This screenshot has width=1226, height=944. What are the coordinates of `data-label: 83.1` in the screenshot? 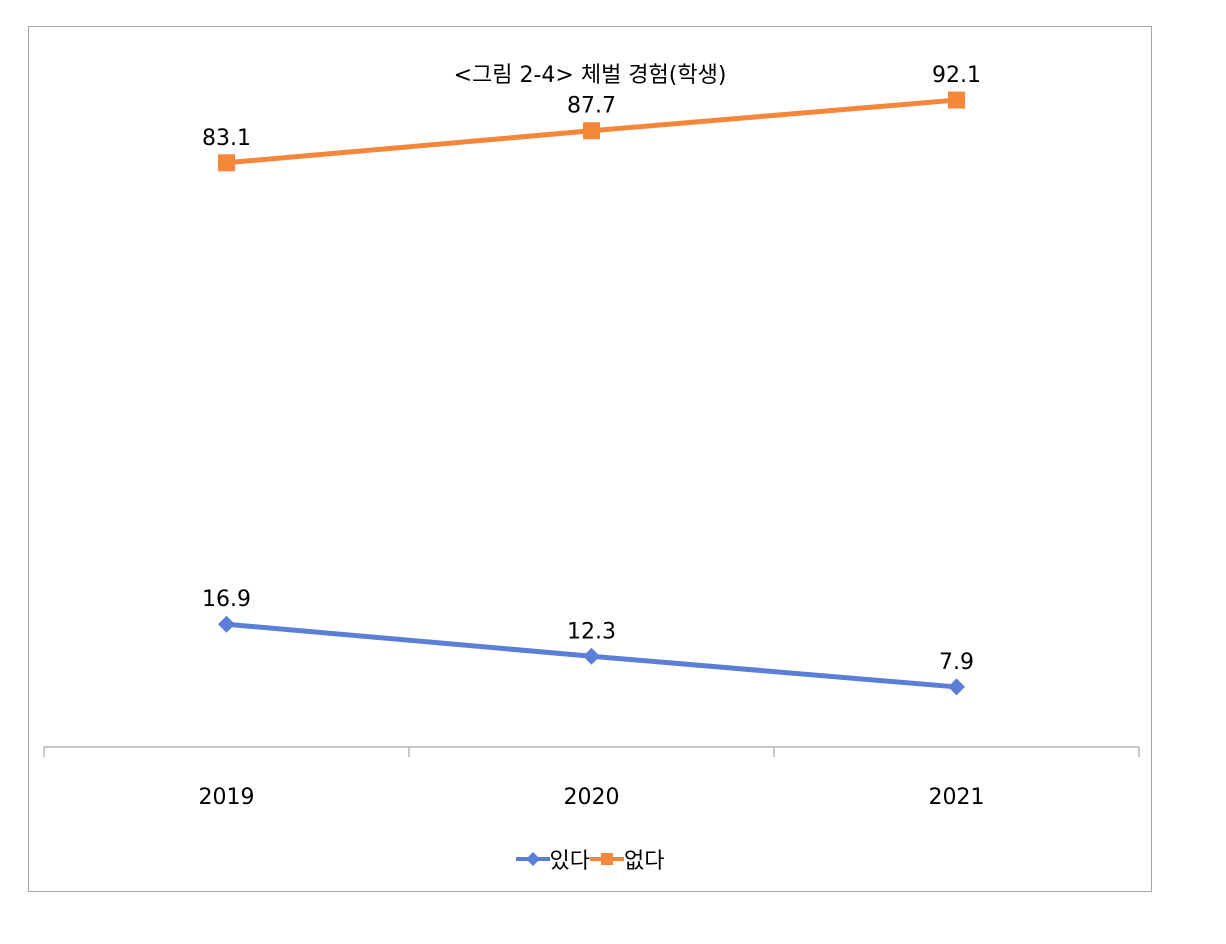 It's located at (226, 138).